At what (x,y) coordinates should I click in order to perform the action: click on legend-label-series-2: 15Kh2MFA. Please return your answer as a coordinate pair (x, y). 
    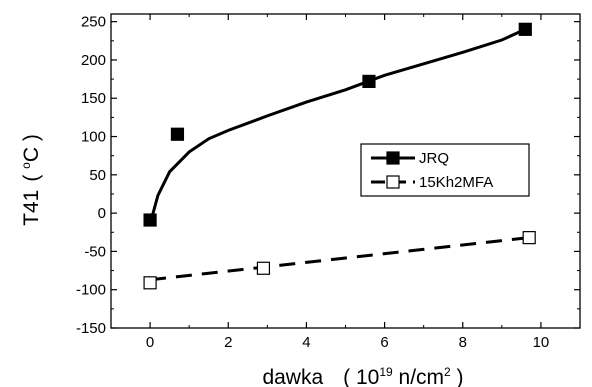
    Looking at the image, I should click on (456, 182).